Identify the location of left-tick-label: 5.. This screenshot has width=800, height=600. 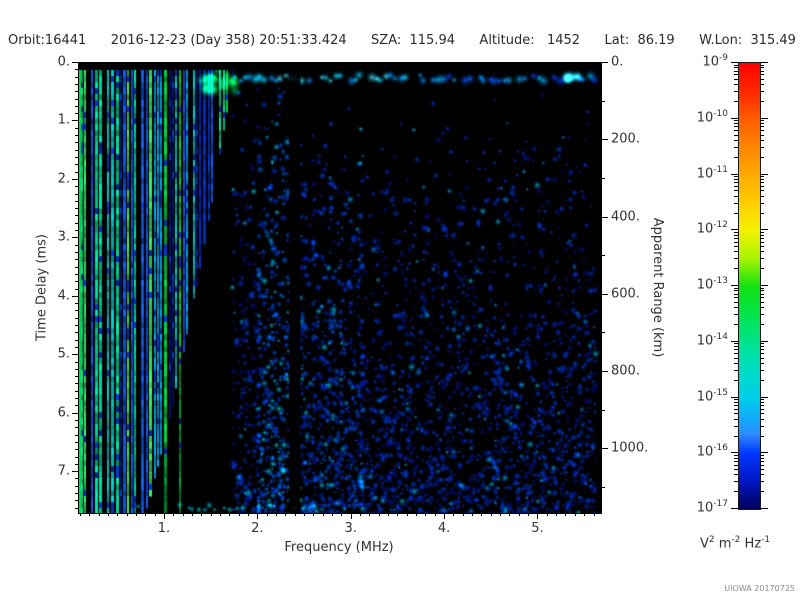
(63, 354).